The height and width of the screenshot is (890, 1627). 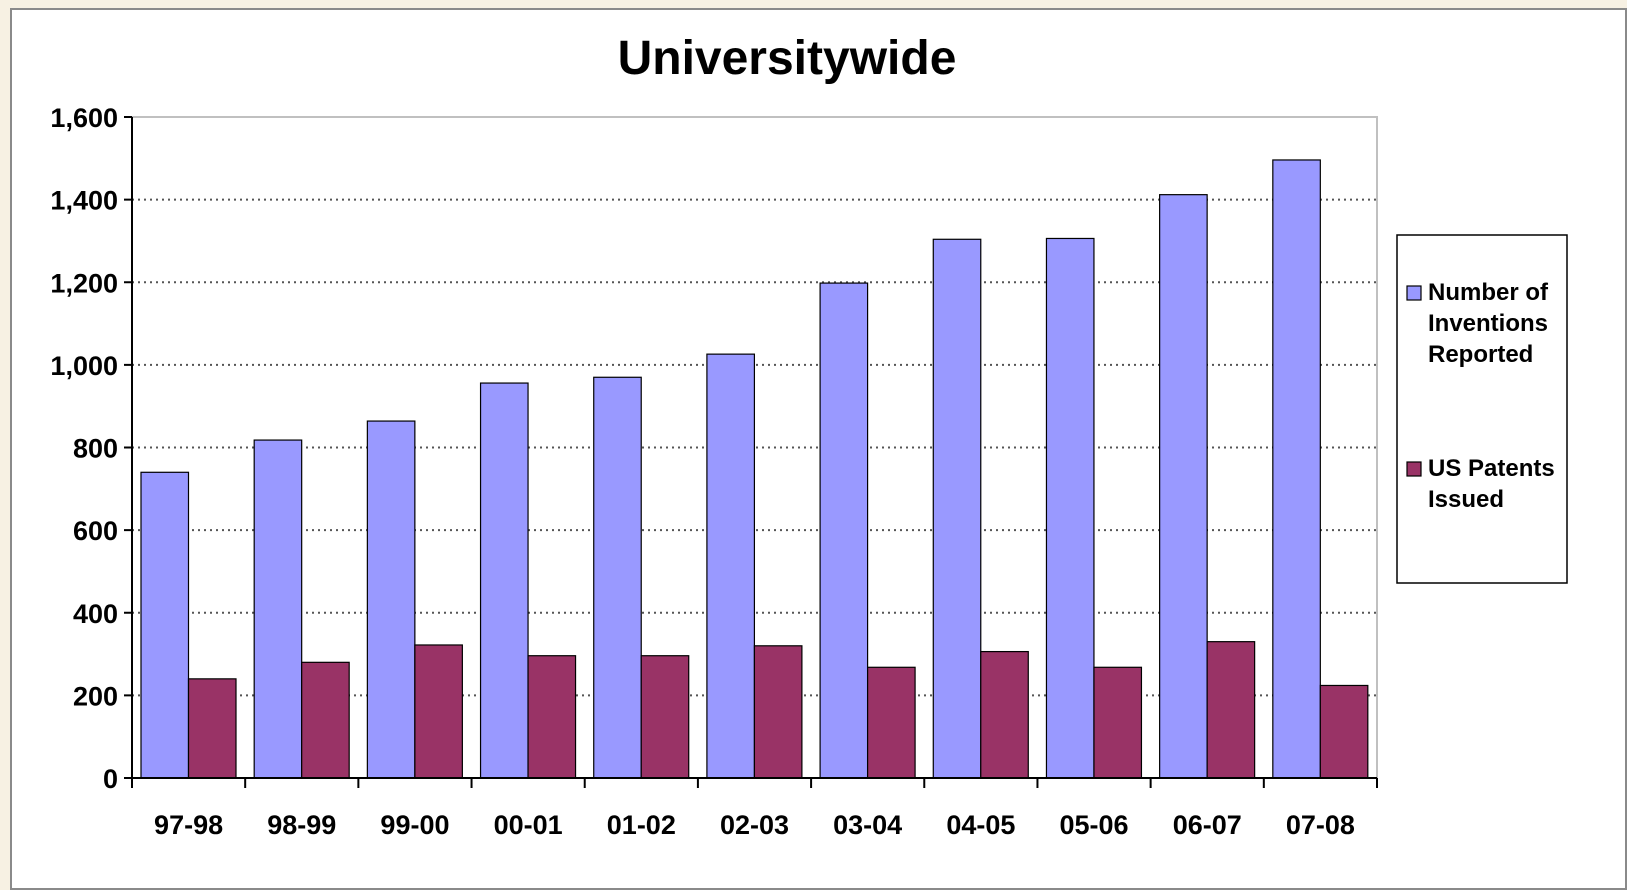 I want to click on y-tick-label: 800, so click(x=95, y=449).